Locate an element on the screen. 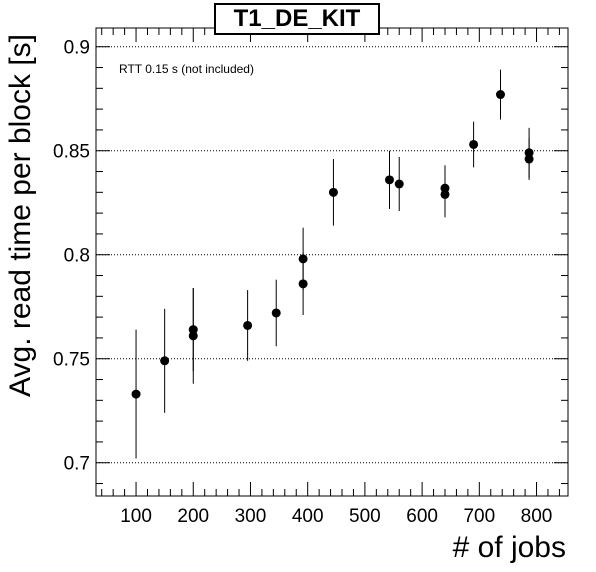 This screenshot has height=572, width=596. x-tick-label: 800 is located at coordinates (537, 516).